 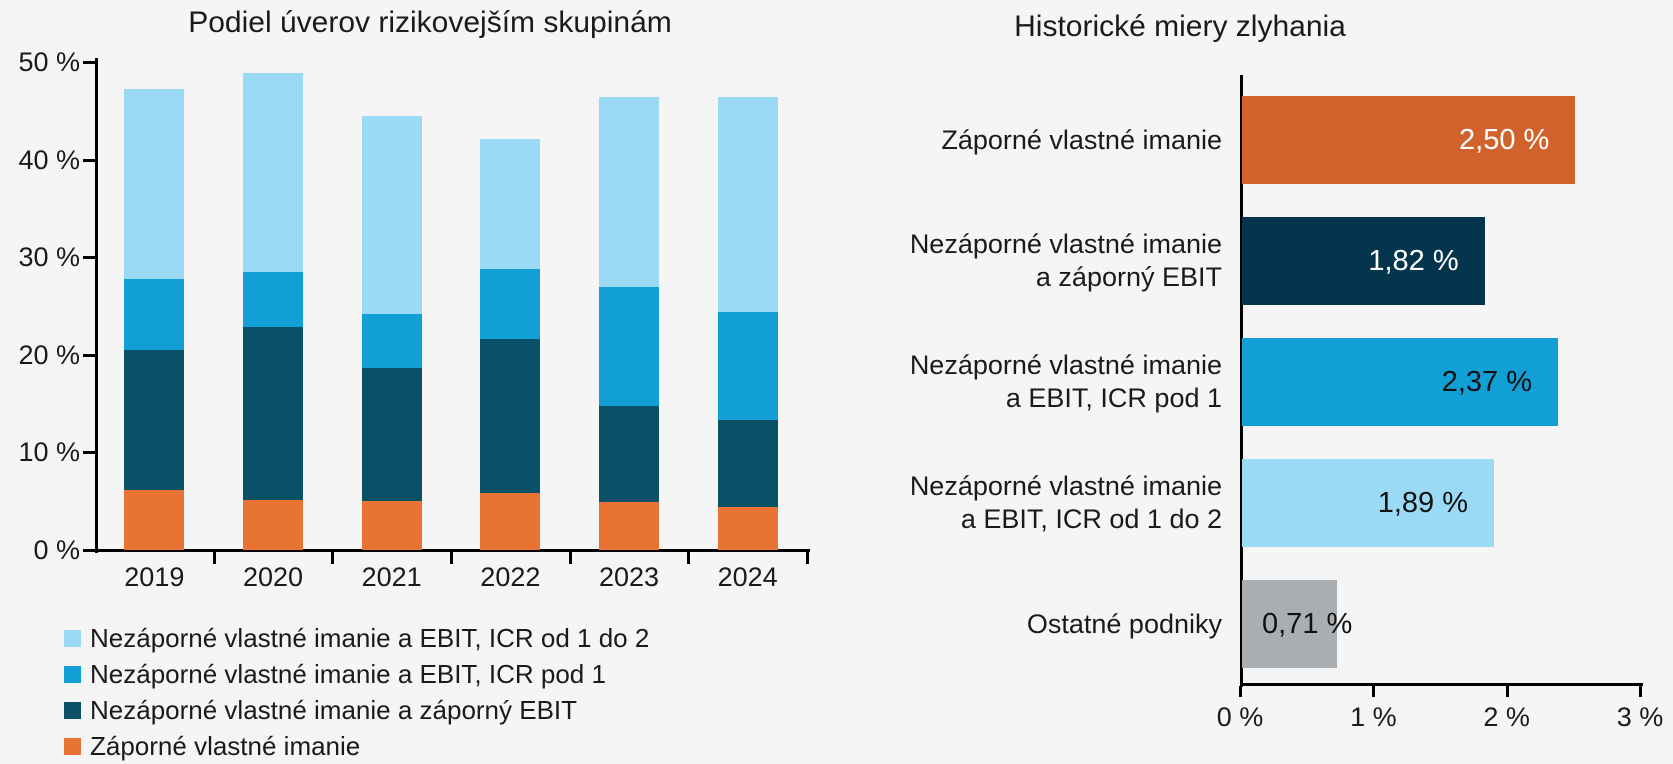 I want to click on y-axis-tick-label: 50 %, so click(x=49, y=62).